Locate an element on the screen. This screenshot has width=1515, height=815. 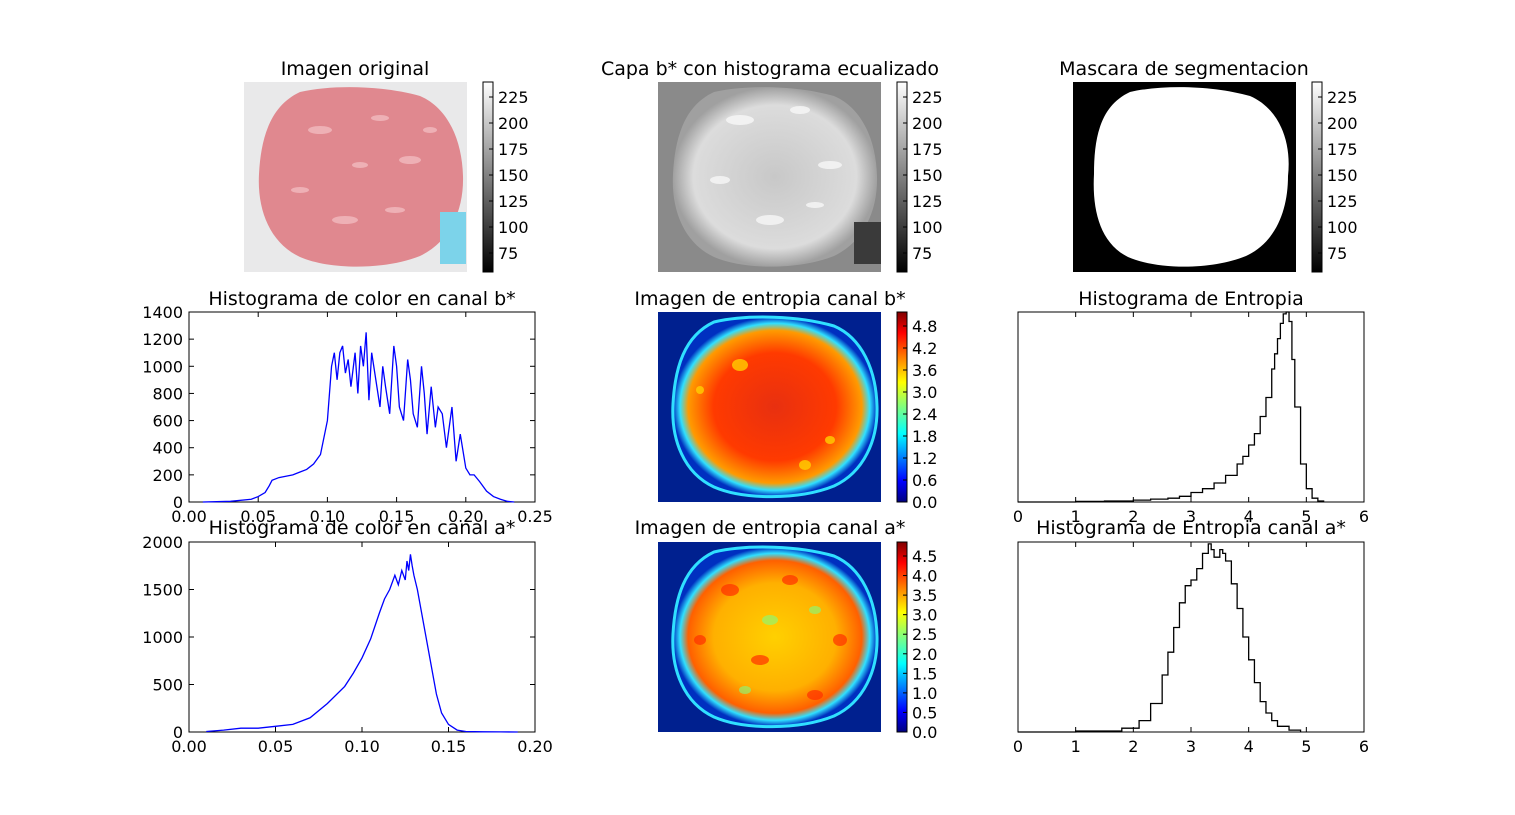
colorbar-b-layer-ticks: 225 200 175 150 125 100 75 is located at coordinates (923, 175).